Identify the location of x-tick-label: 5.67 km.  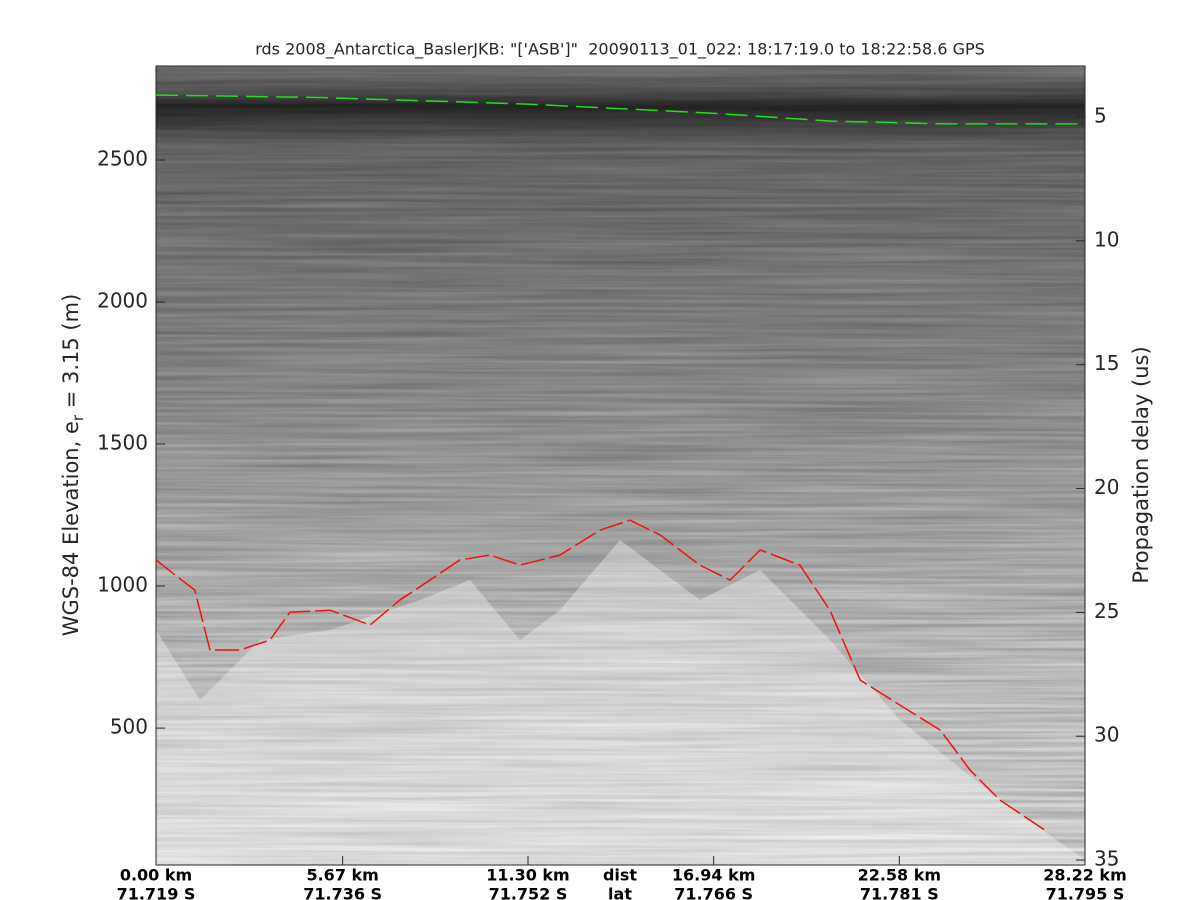
(342, 875).